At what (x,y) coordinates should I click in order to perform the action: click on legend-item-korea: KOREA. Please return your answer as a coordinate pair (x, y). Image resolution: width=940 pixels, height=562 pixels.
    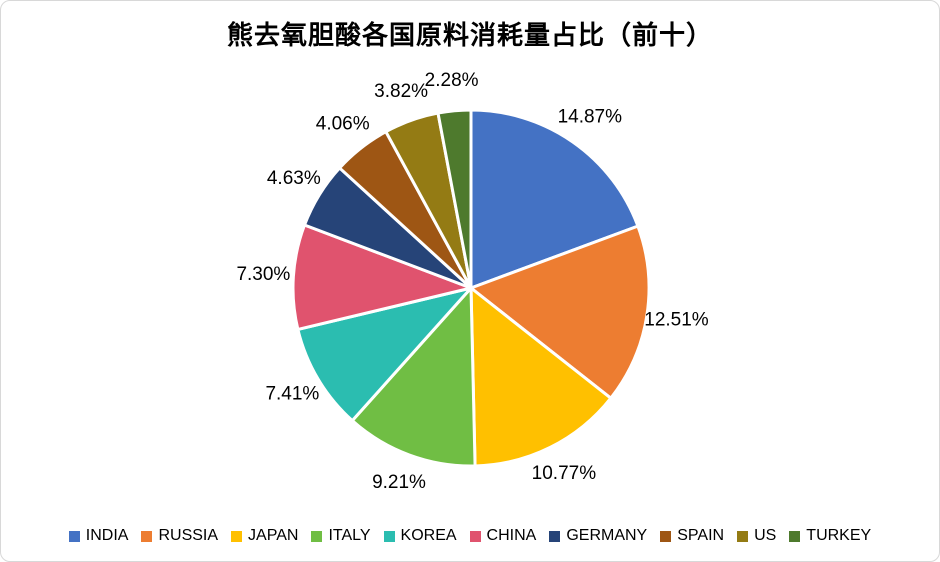
    Looking at the image, I should click on (420, 536).